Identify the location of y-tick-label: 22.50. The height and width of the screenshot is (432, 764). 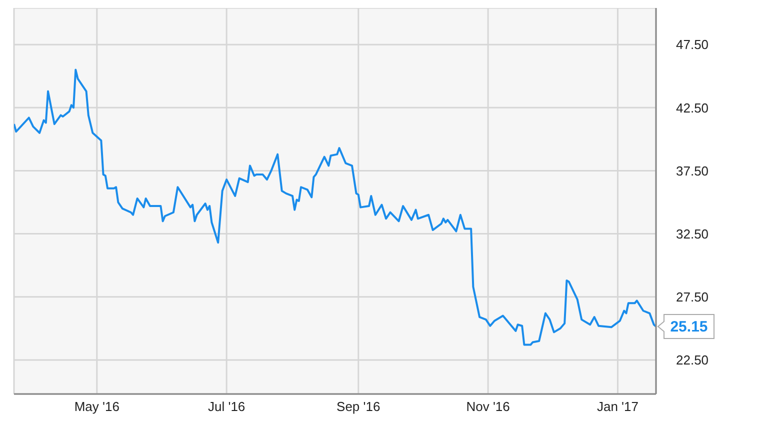
(692, 360).